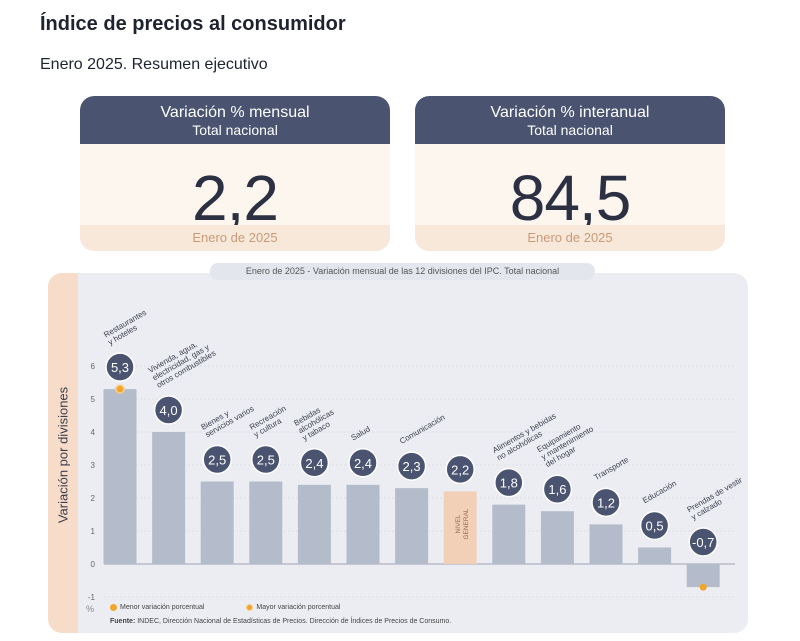 This screenshot has width=800, height=641. What do you see at coordinates (193, 24) in the screenshot?
I see `page-title: Índice de precios al consumidor` at bounding box center [193, 24].